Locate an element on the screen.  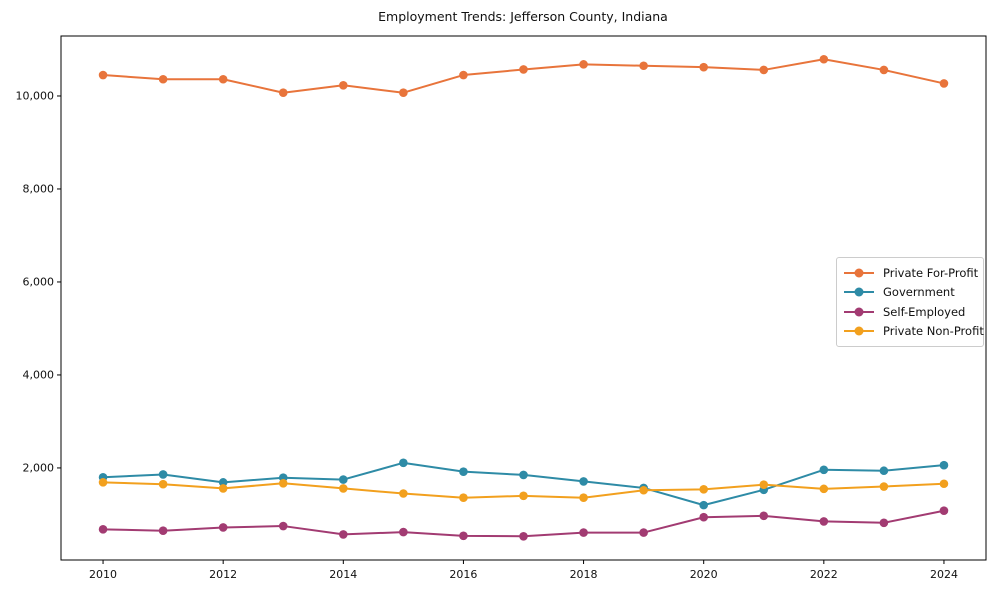
legend-label: Self-Employed is located at coordinates (924, 311).